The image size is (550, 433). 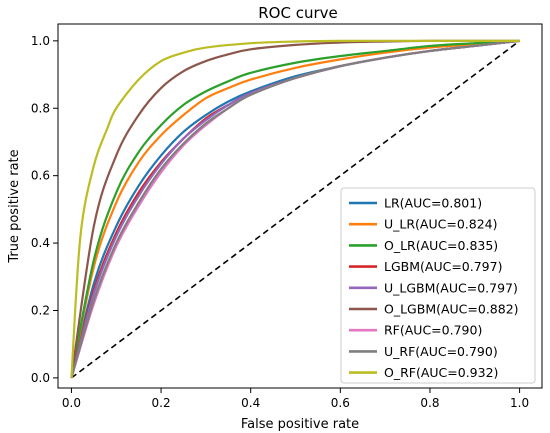 What do you see at coordinates (40, 243) in the screenshot?
I see `y-tick-label: 0.4` at bounding box center [40, 243].